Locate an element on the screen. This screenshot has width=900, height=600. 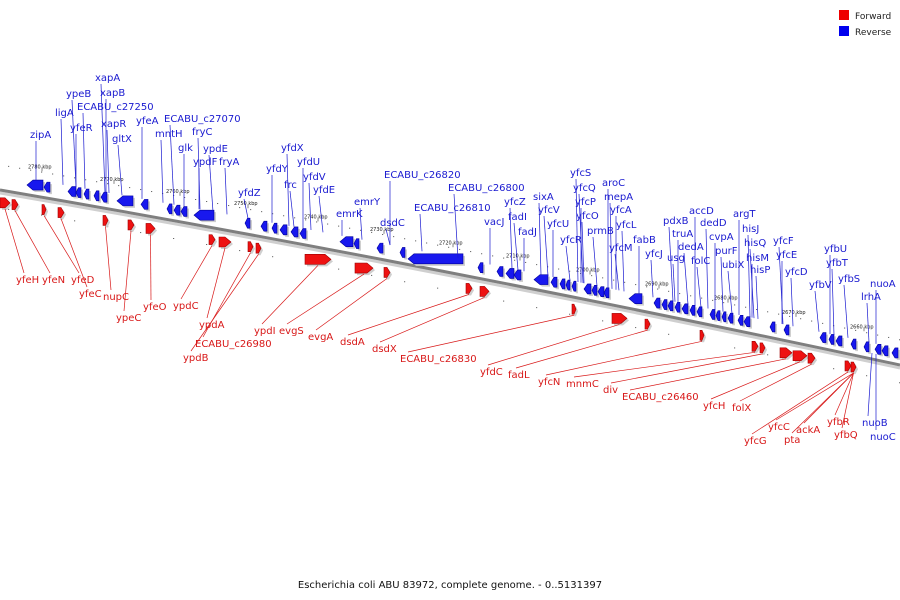
reverse-gene-xapr: xapR is located at coordinates (113, 156).